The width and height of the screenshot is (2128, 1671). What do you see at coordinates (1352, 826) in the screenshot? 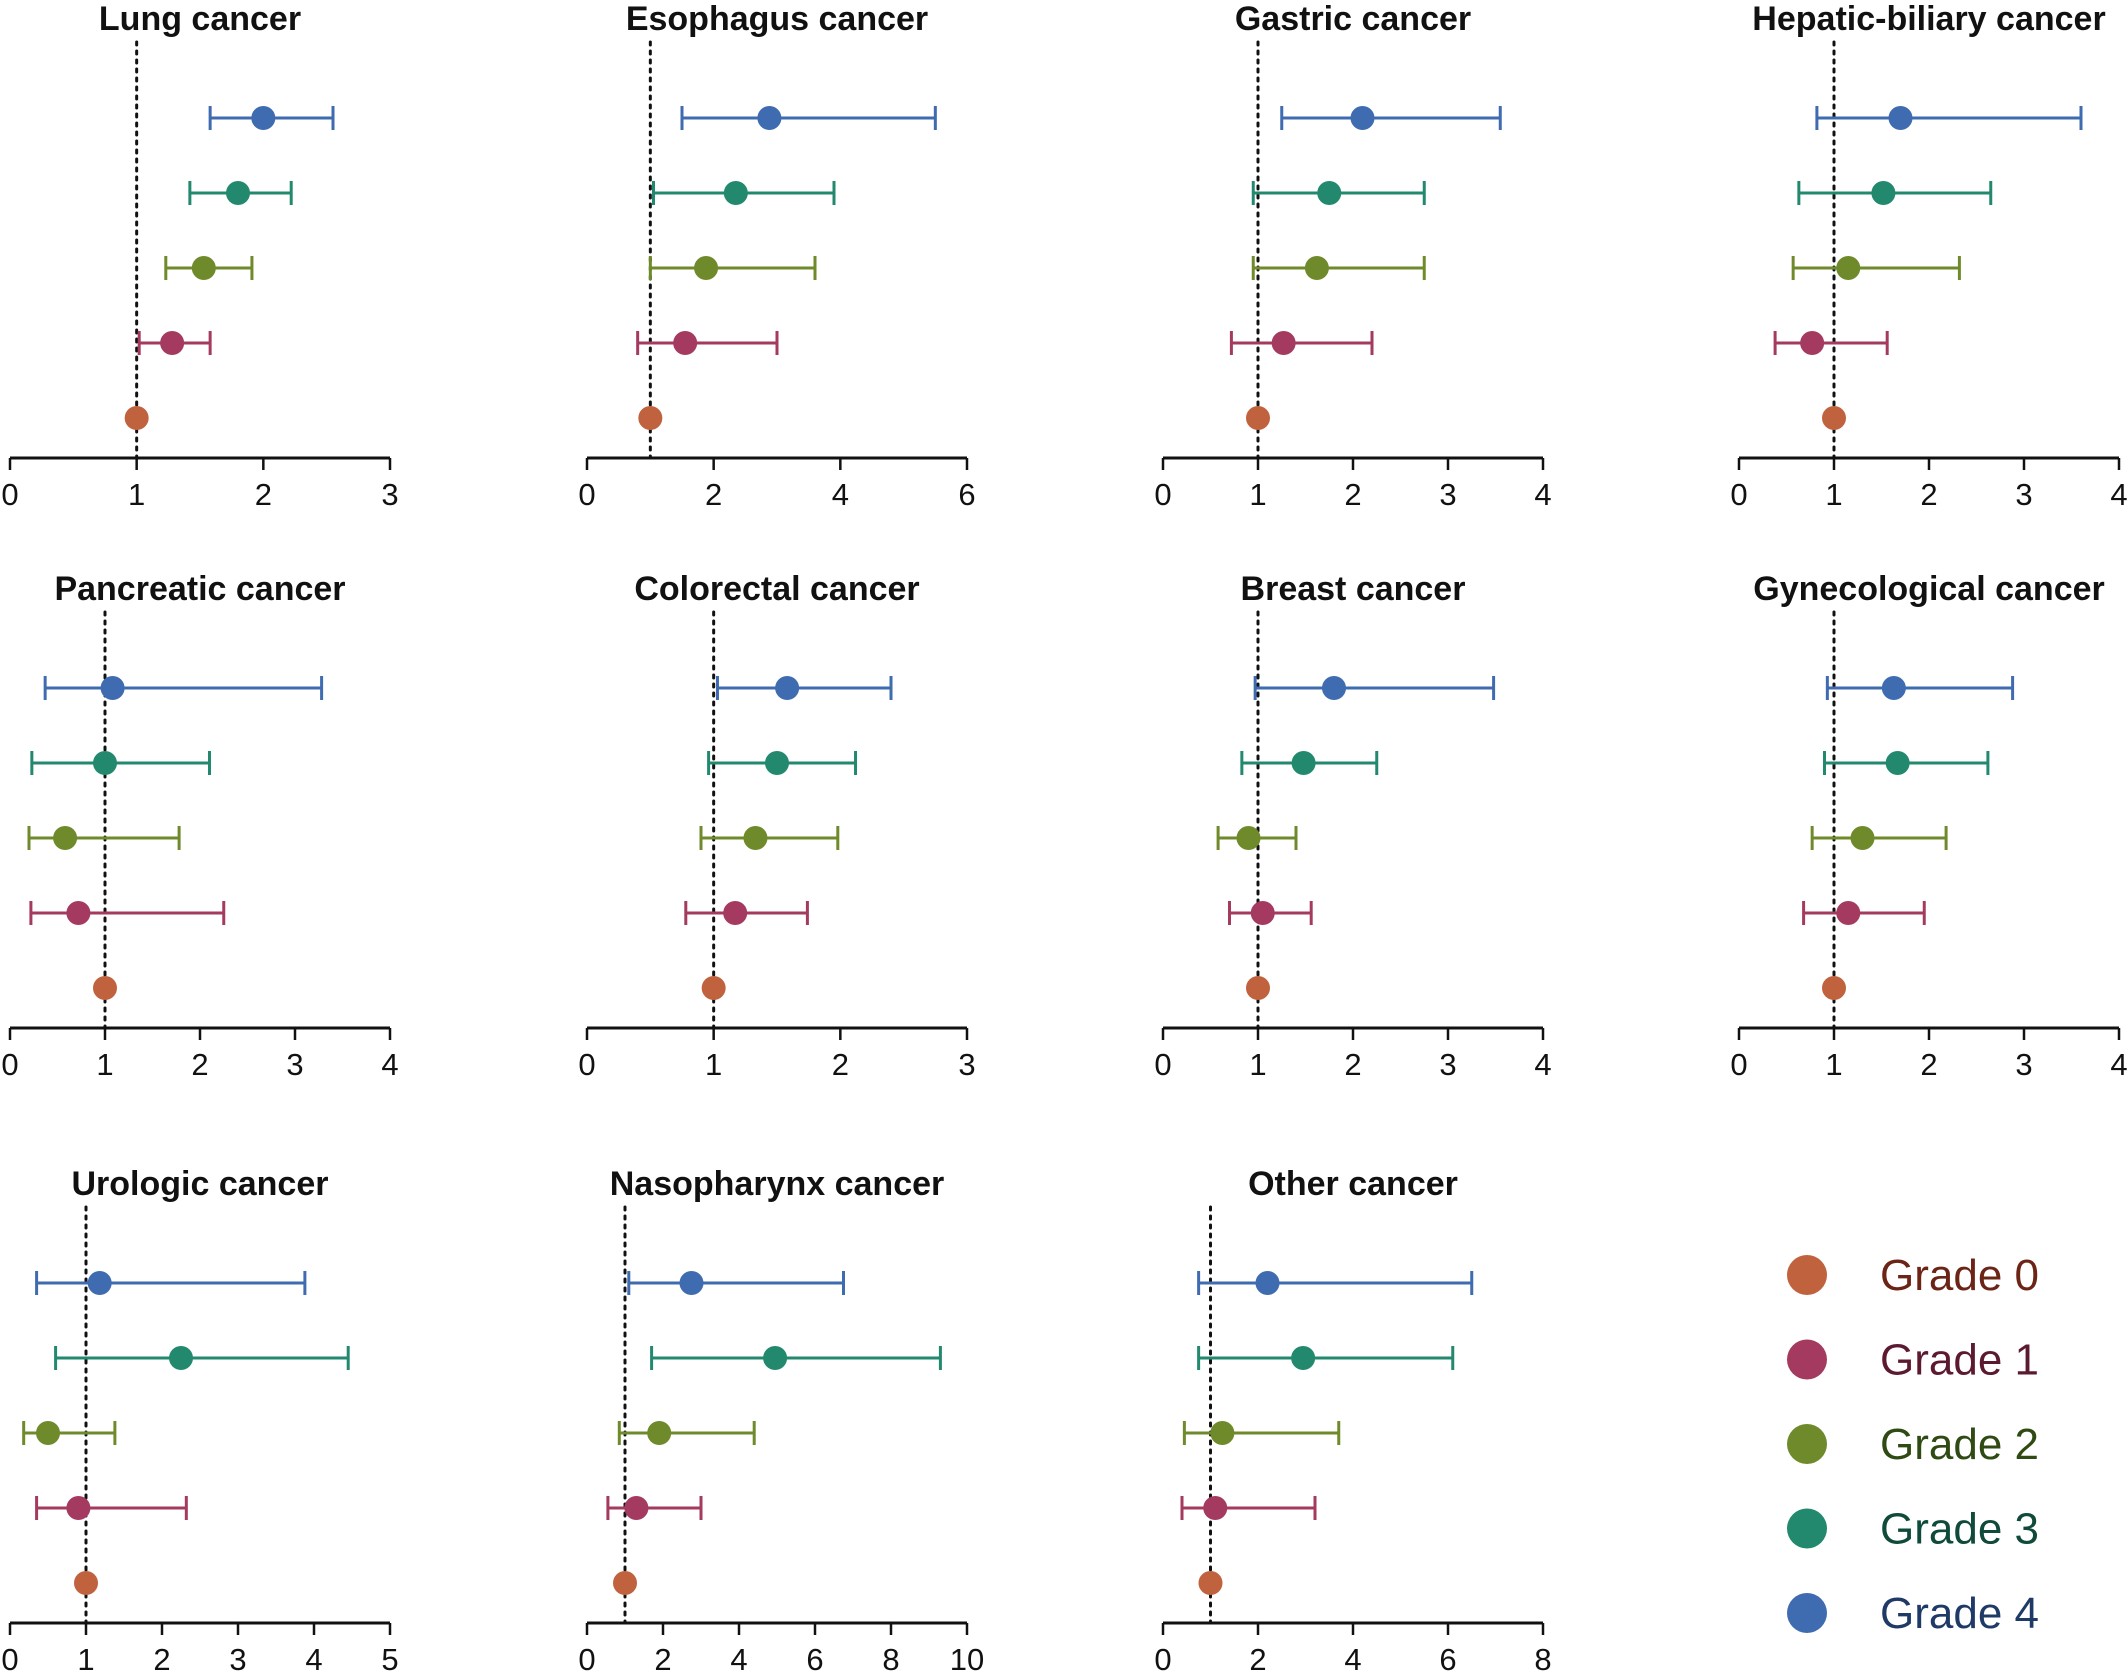
I see `panel-breast-cancer: Breast cancer 0 1 2 3 4` at bounding box center [1352, 826].